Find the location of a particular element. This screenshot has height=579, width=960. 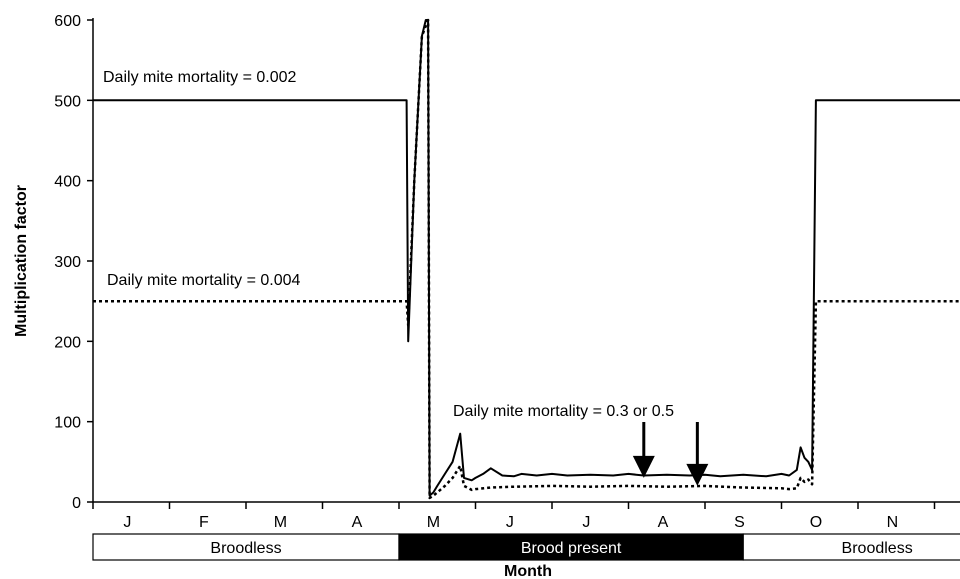

y-tick-label: 400 is located at coordinates (67, 182).